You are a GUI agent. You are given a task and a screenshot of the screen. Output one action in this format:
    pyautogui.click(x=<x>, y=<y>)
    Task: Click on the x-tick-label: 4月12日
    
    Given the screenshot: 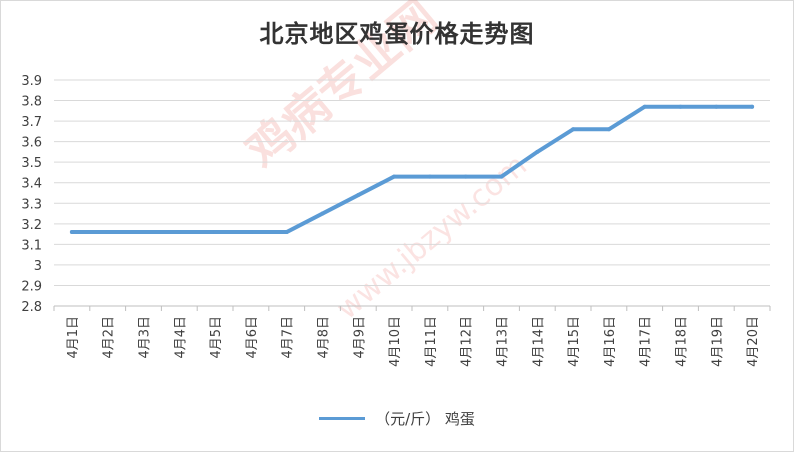 What is the action you would take?
    pyautogui.click(x=467, y=341)
    